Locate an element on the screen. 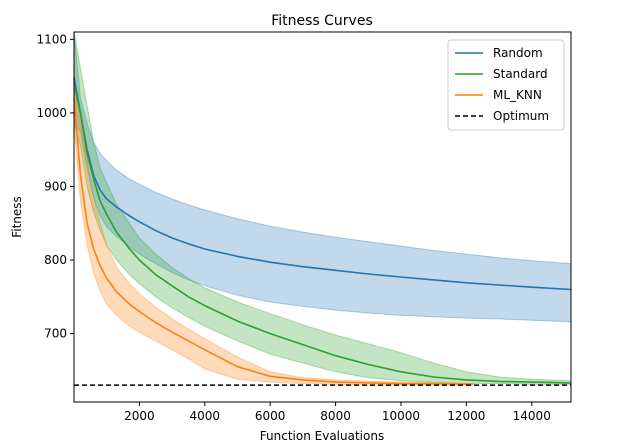 Image resolution: width=624 pixels, height=448 pixels. x-axis: 2000 4000 6000 8000 10000 12000 14000 is located at coordinates (337, 412).